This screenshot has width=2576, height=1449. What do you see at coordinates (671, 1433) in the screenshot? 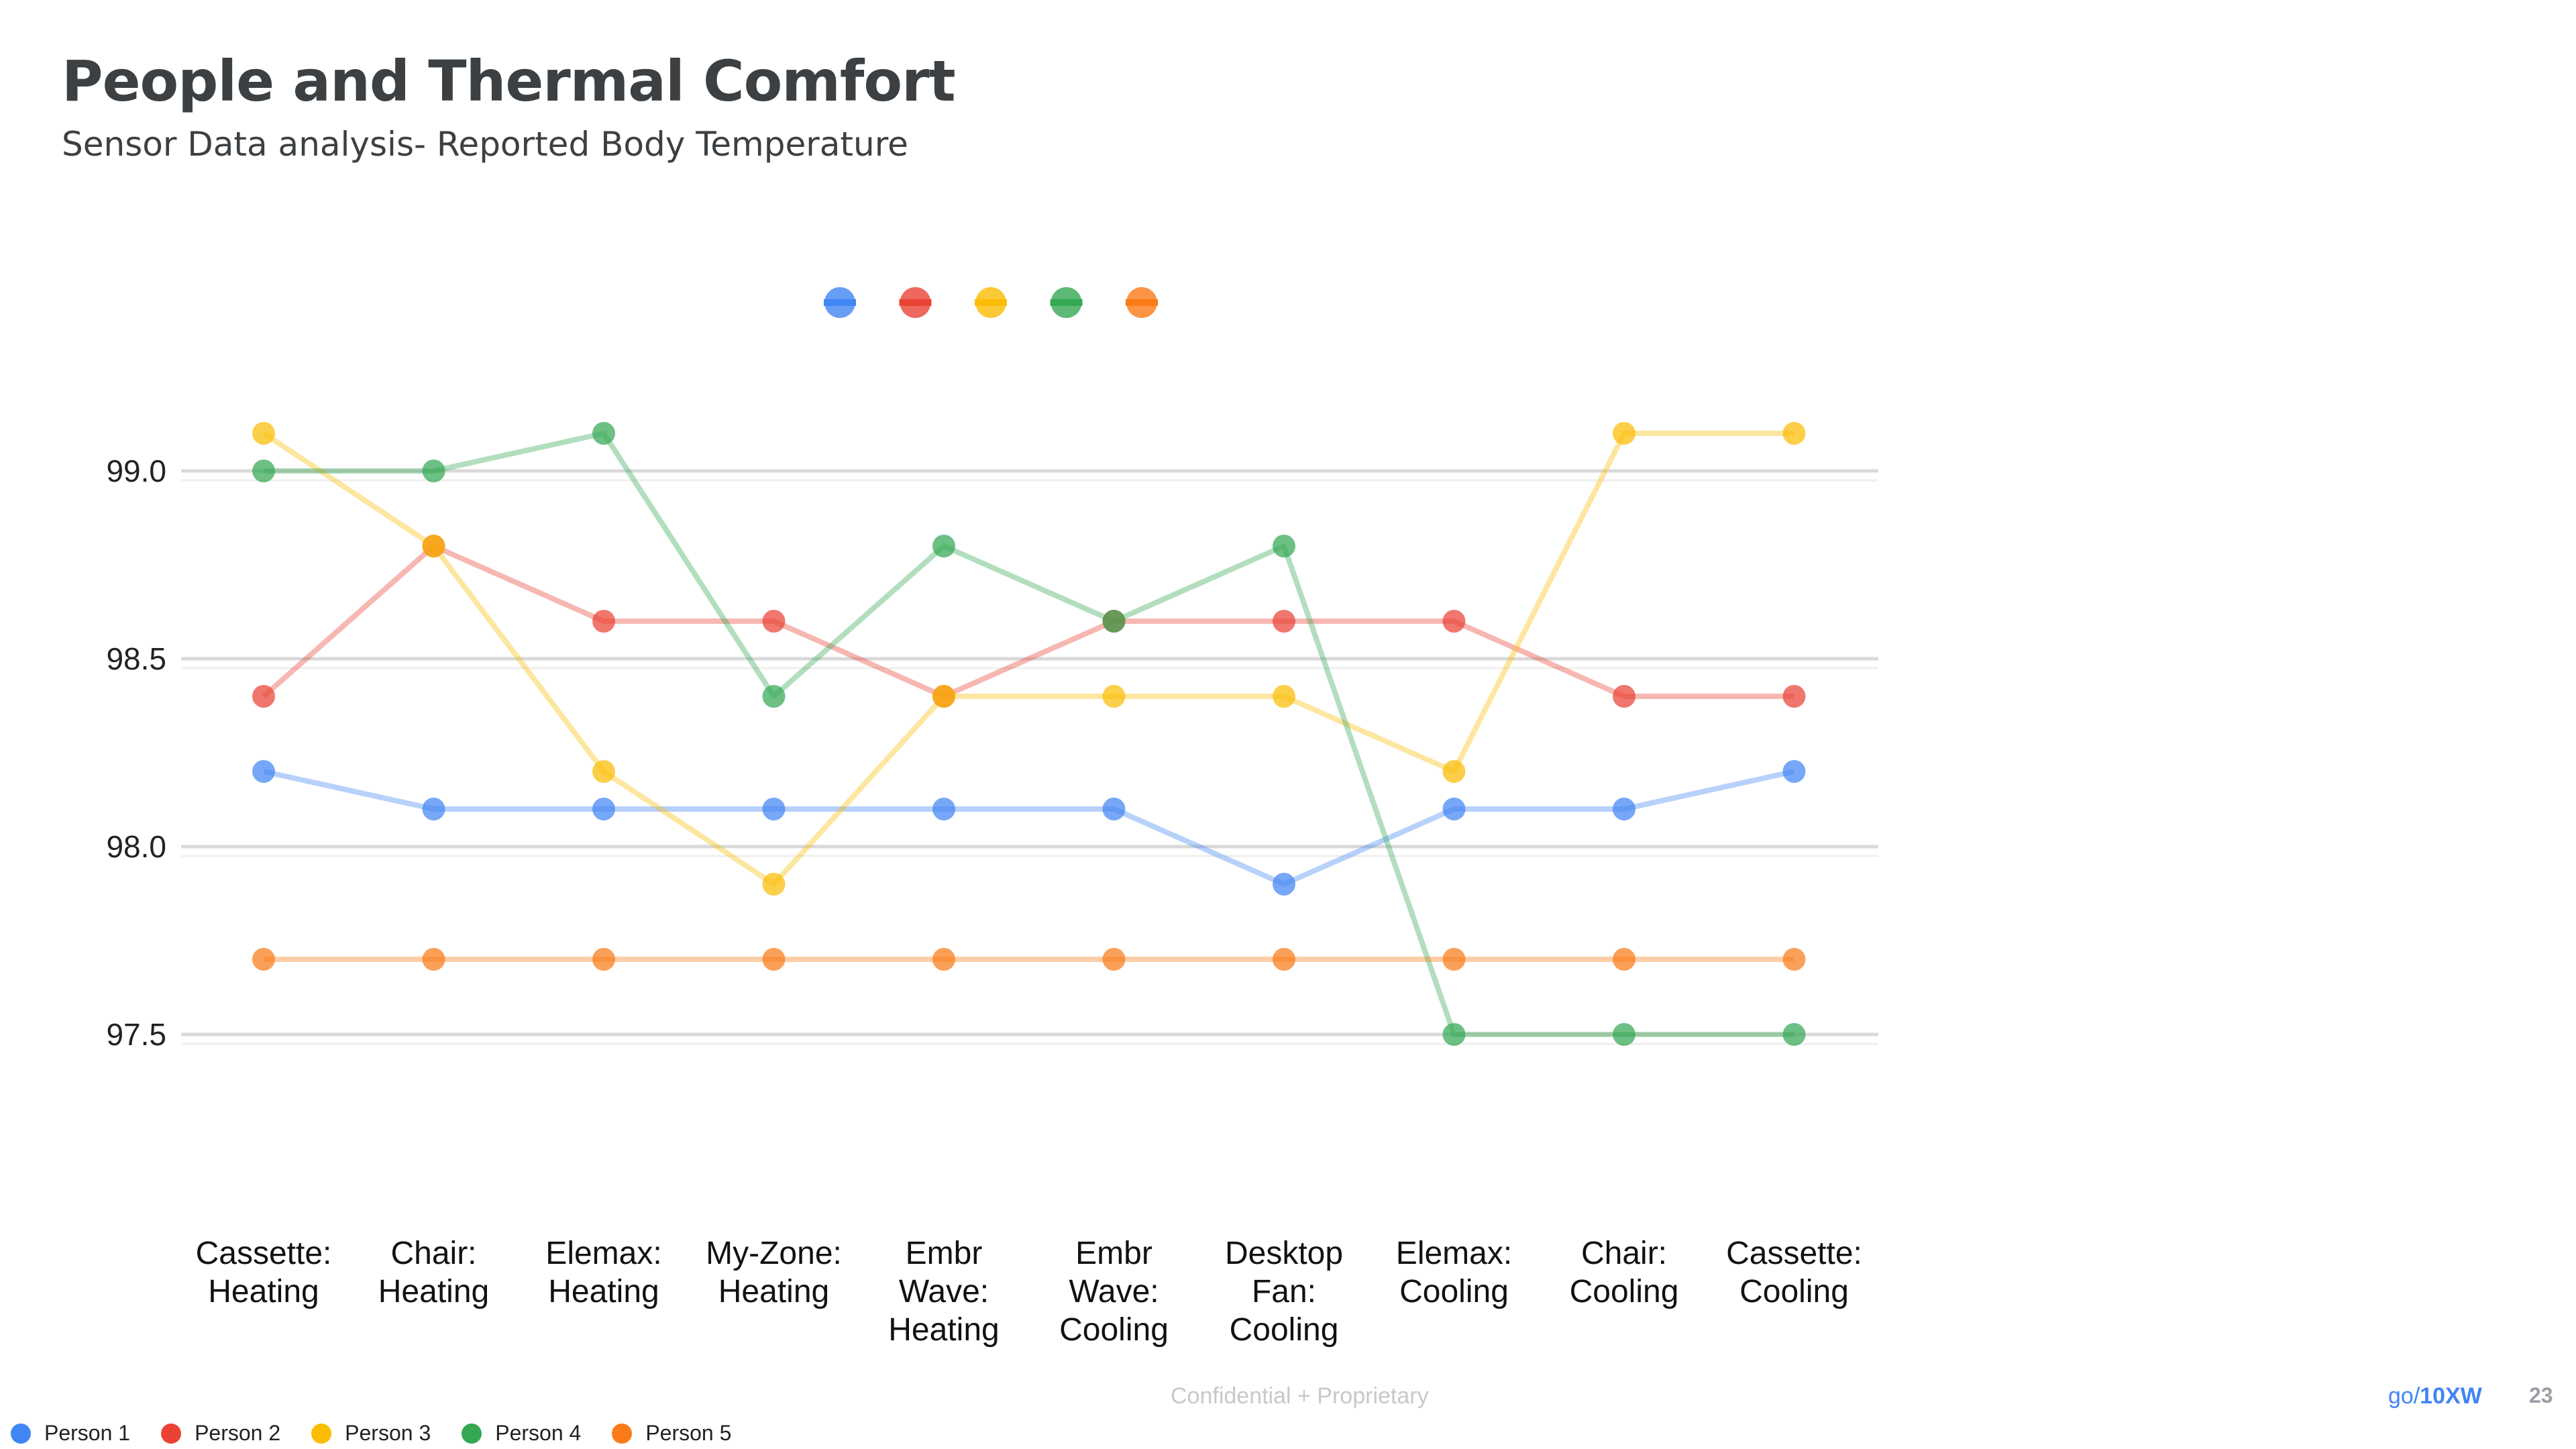
I see `legend-item-person-5: Person 5` at bounding box center [671, 1433].